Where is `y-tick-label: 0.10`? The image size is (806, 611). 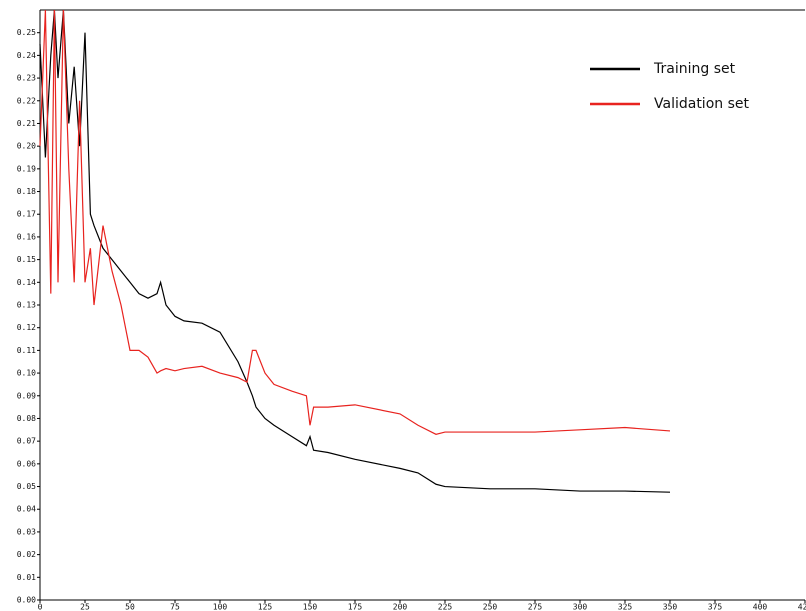
y-tick-label: 0.10 is located at coordinates (26, 373).